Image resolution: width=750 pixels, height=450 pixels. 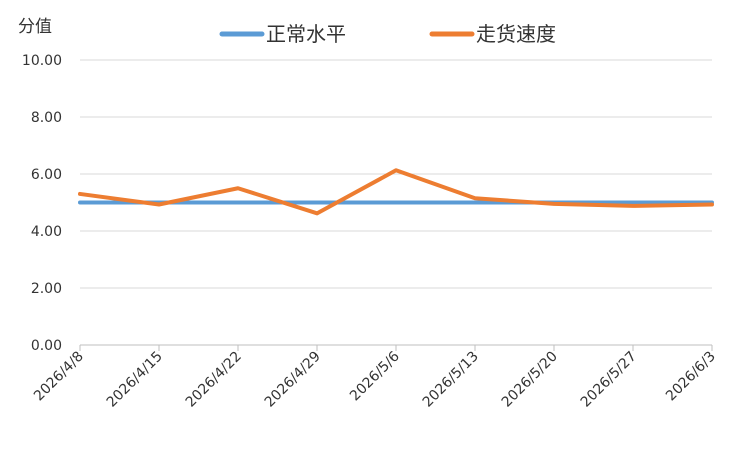 What do you see at coordinates (387, 34) in the screenshot?
I see `legend: 正常水平 走货速度` at bounding box center [387, 34].